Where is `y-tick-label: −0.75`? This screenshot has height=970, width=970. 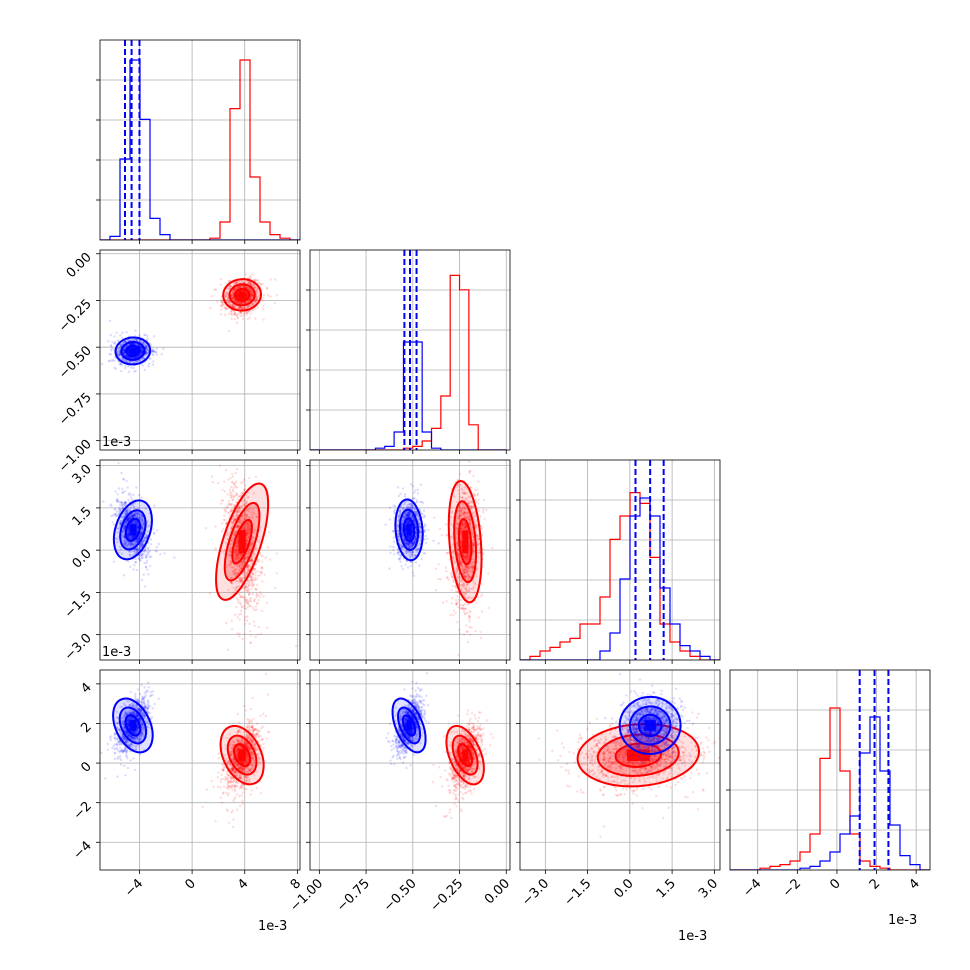
y-tick-label: −0.75 is located at coordinates (75, 409).